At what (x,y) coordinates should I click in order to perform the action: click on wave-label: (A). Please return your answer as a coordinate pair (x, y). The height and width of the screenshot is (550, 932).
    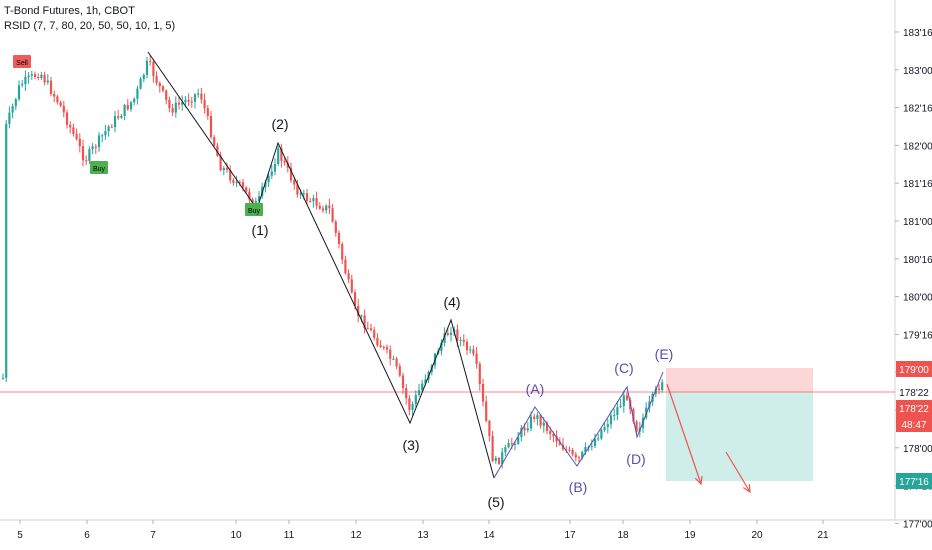
    Looking at the image, I should click on (535, 389).